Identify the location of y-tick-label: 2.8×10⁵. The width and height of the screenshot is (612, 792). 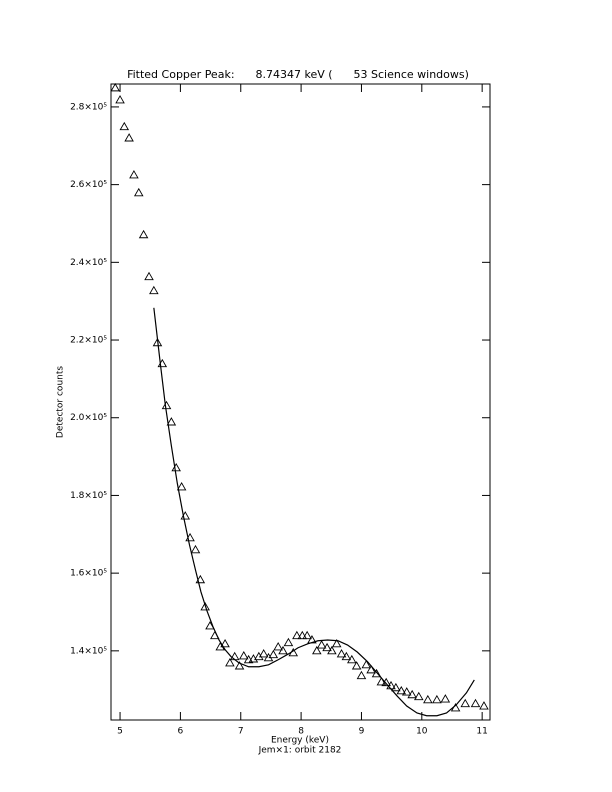
(88, 107).